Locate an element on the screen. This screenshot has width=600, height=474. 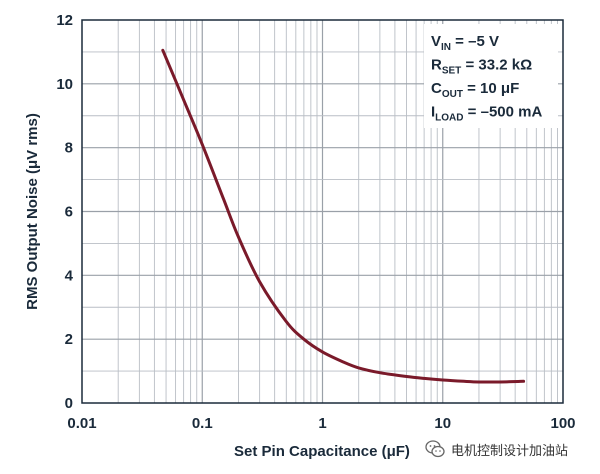
y-tick-label: 0 is located at coordinates (69, 403).